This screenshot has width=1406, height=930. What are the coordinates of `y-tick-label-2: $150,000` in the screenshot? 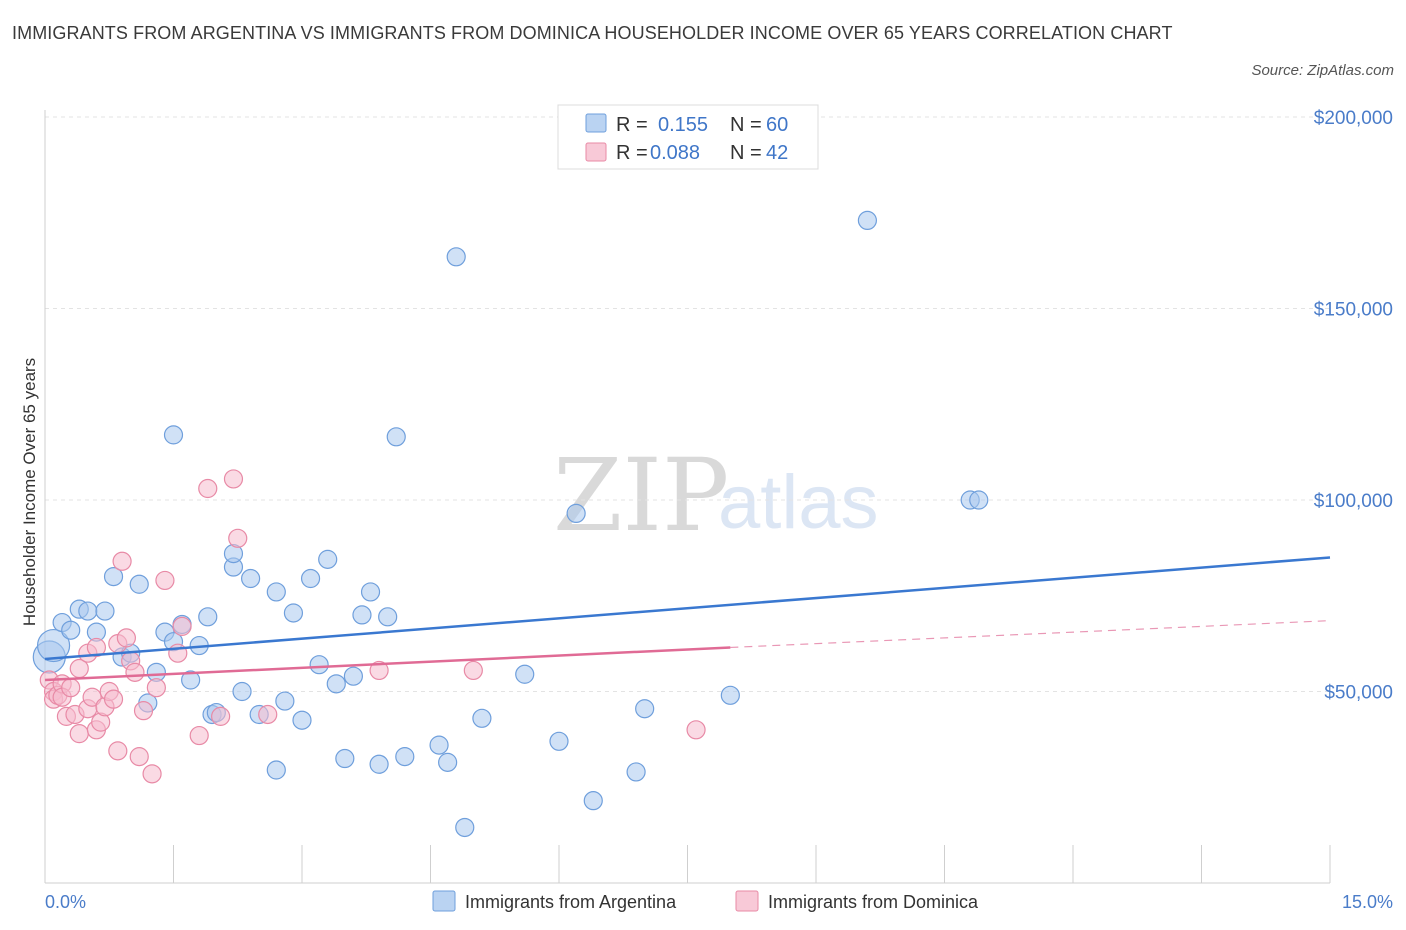 It's located at (1353, 310).